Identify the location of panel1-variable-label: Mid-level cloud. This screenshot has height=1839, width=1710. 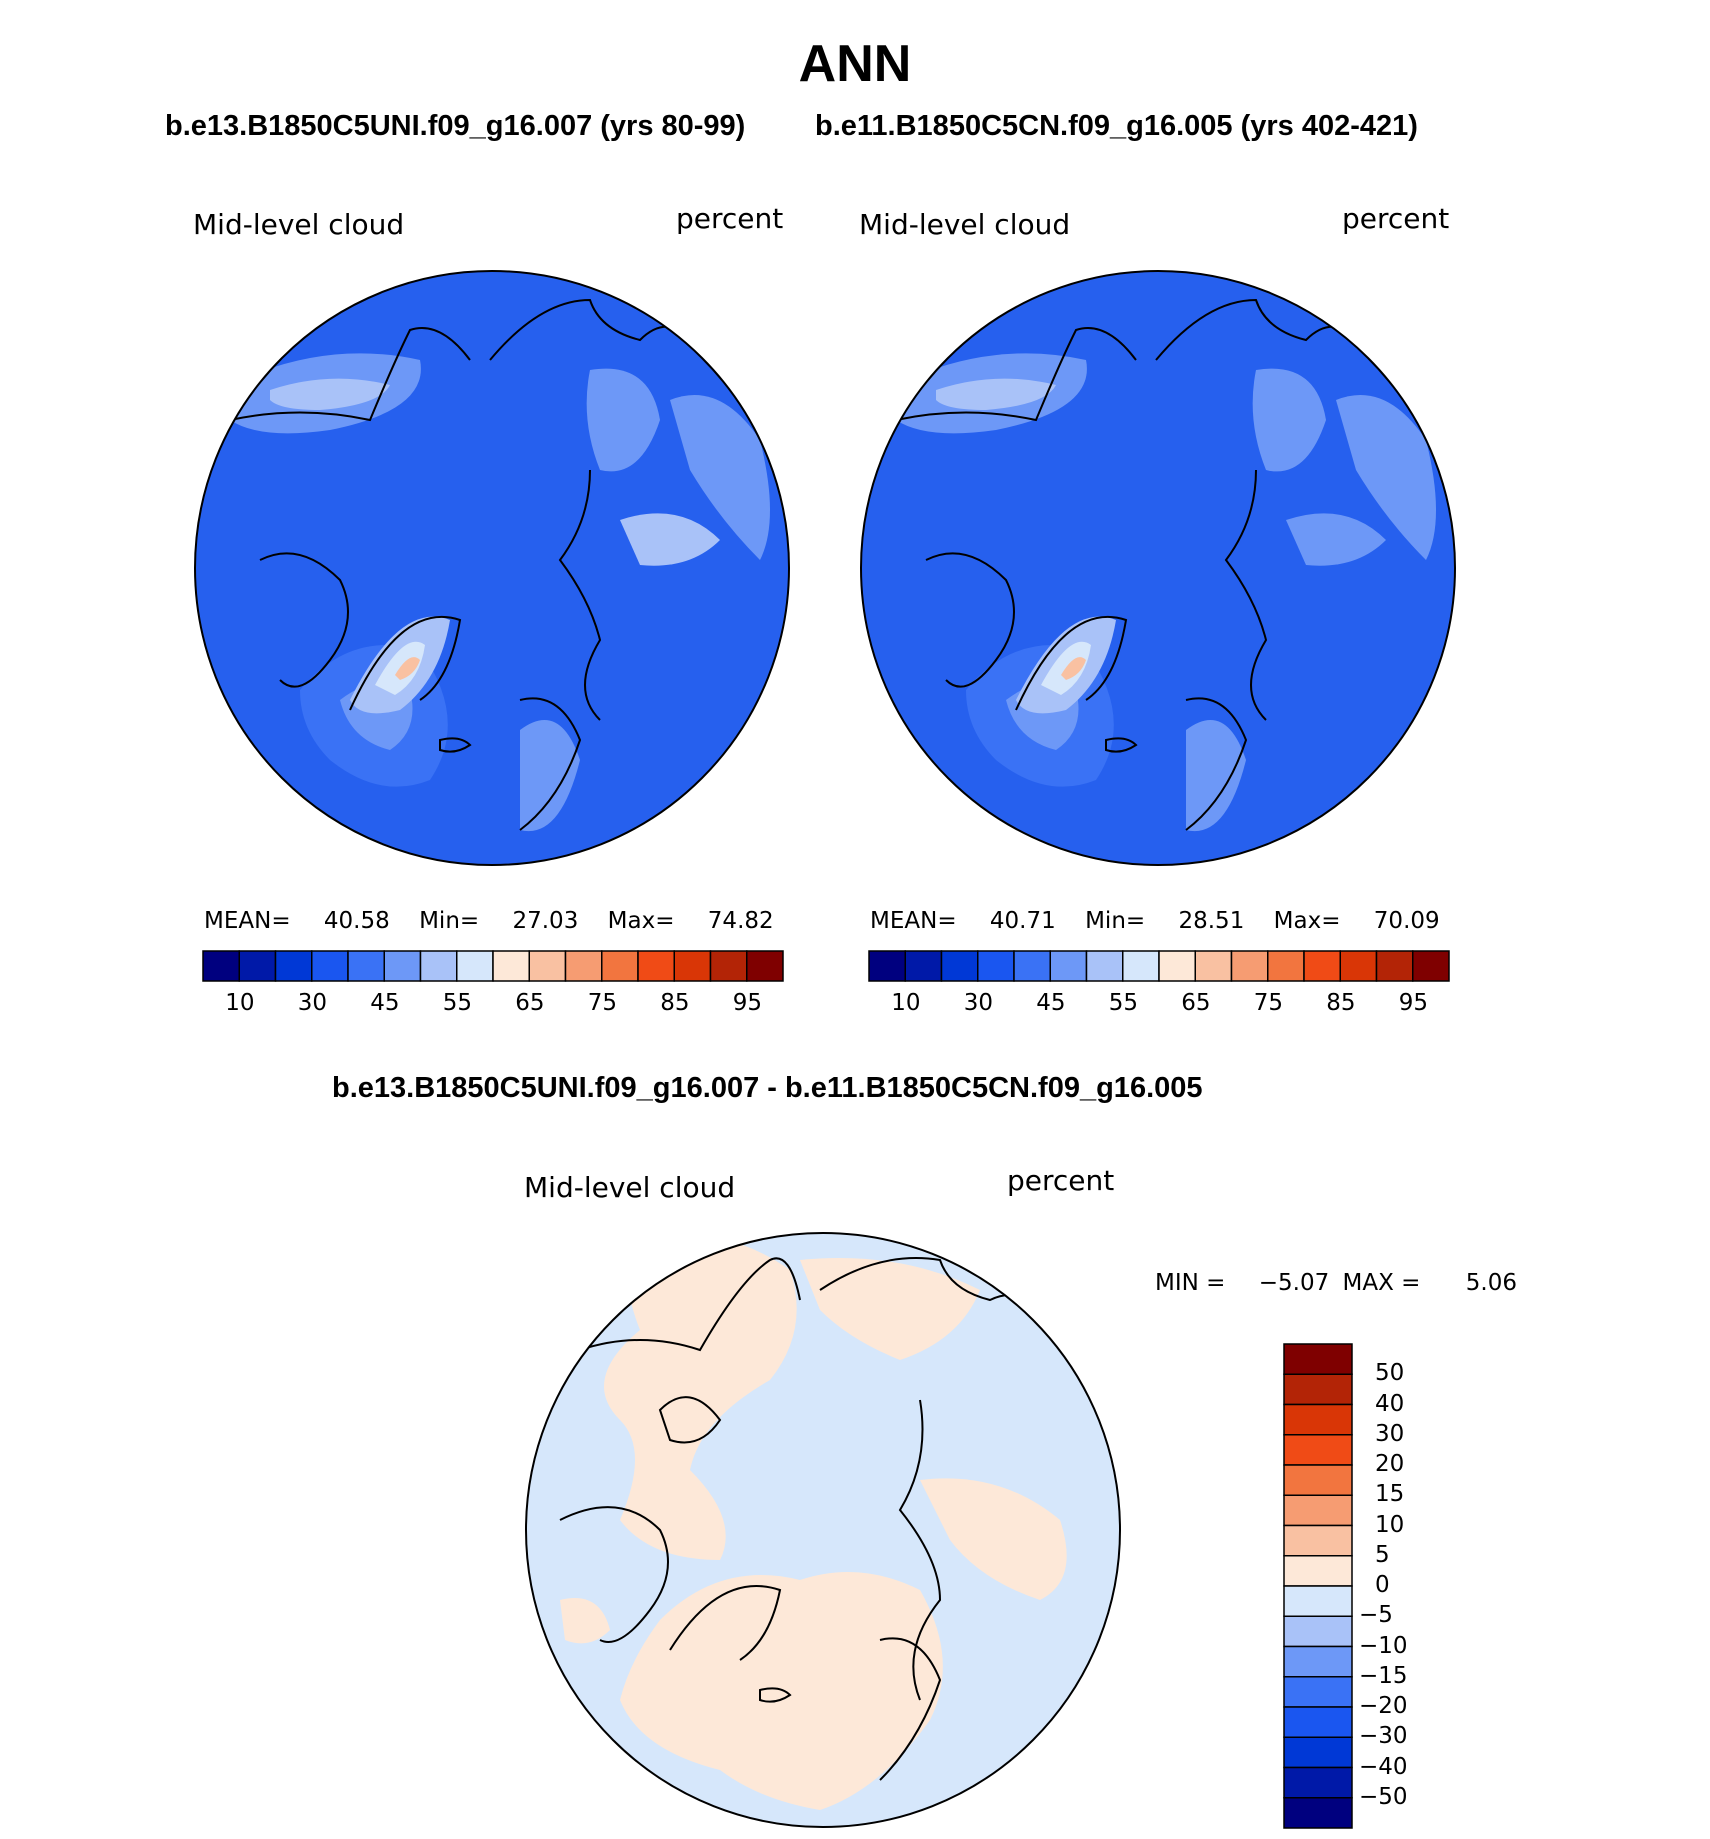
(299, 224).